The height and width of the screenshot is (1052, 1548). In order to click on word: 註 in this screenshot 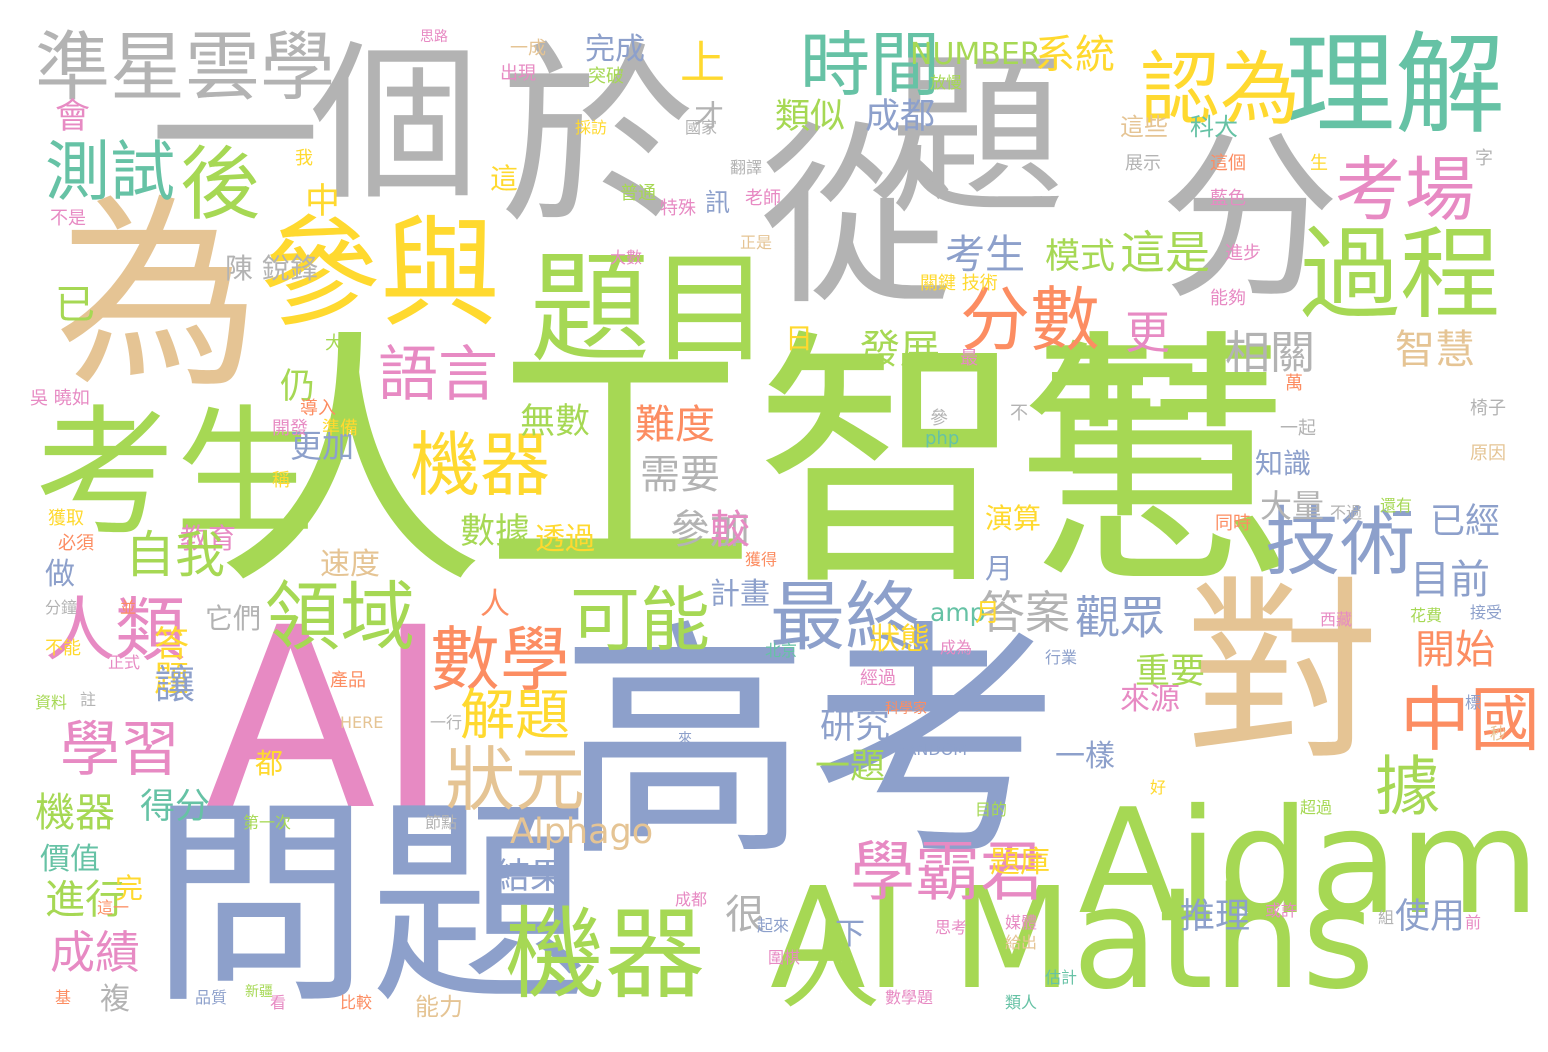, I will do `click(88, 699)`.